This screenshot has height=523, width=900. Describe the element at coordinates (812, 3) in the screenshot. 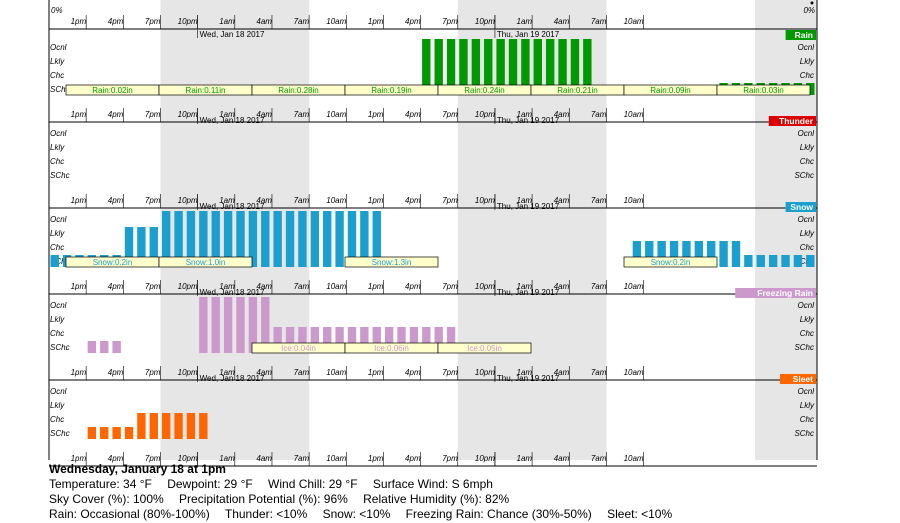

I see `point-marker` at that location.